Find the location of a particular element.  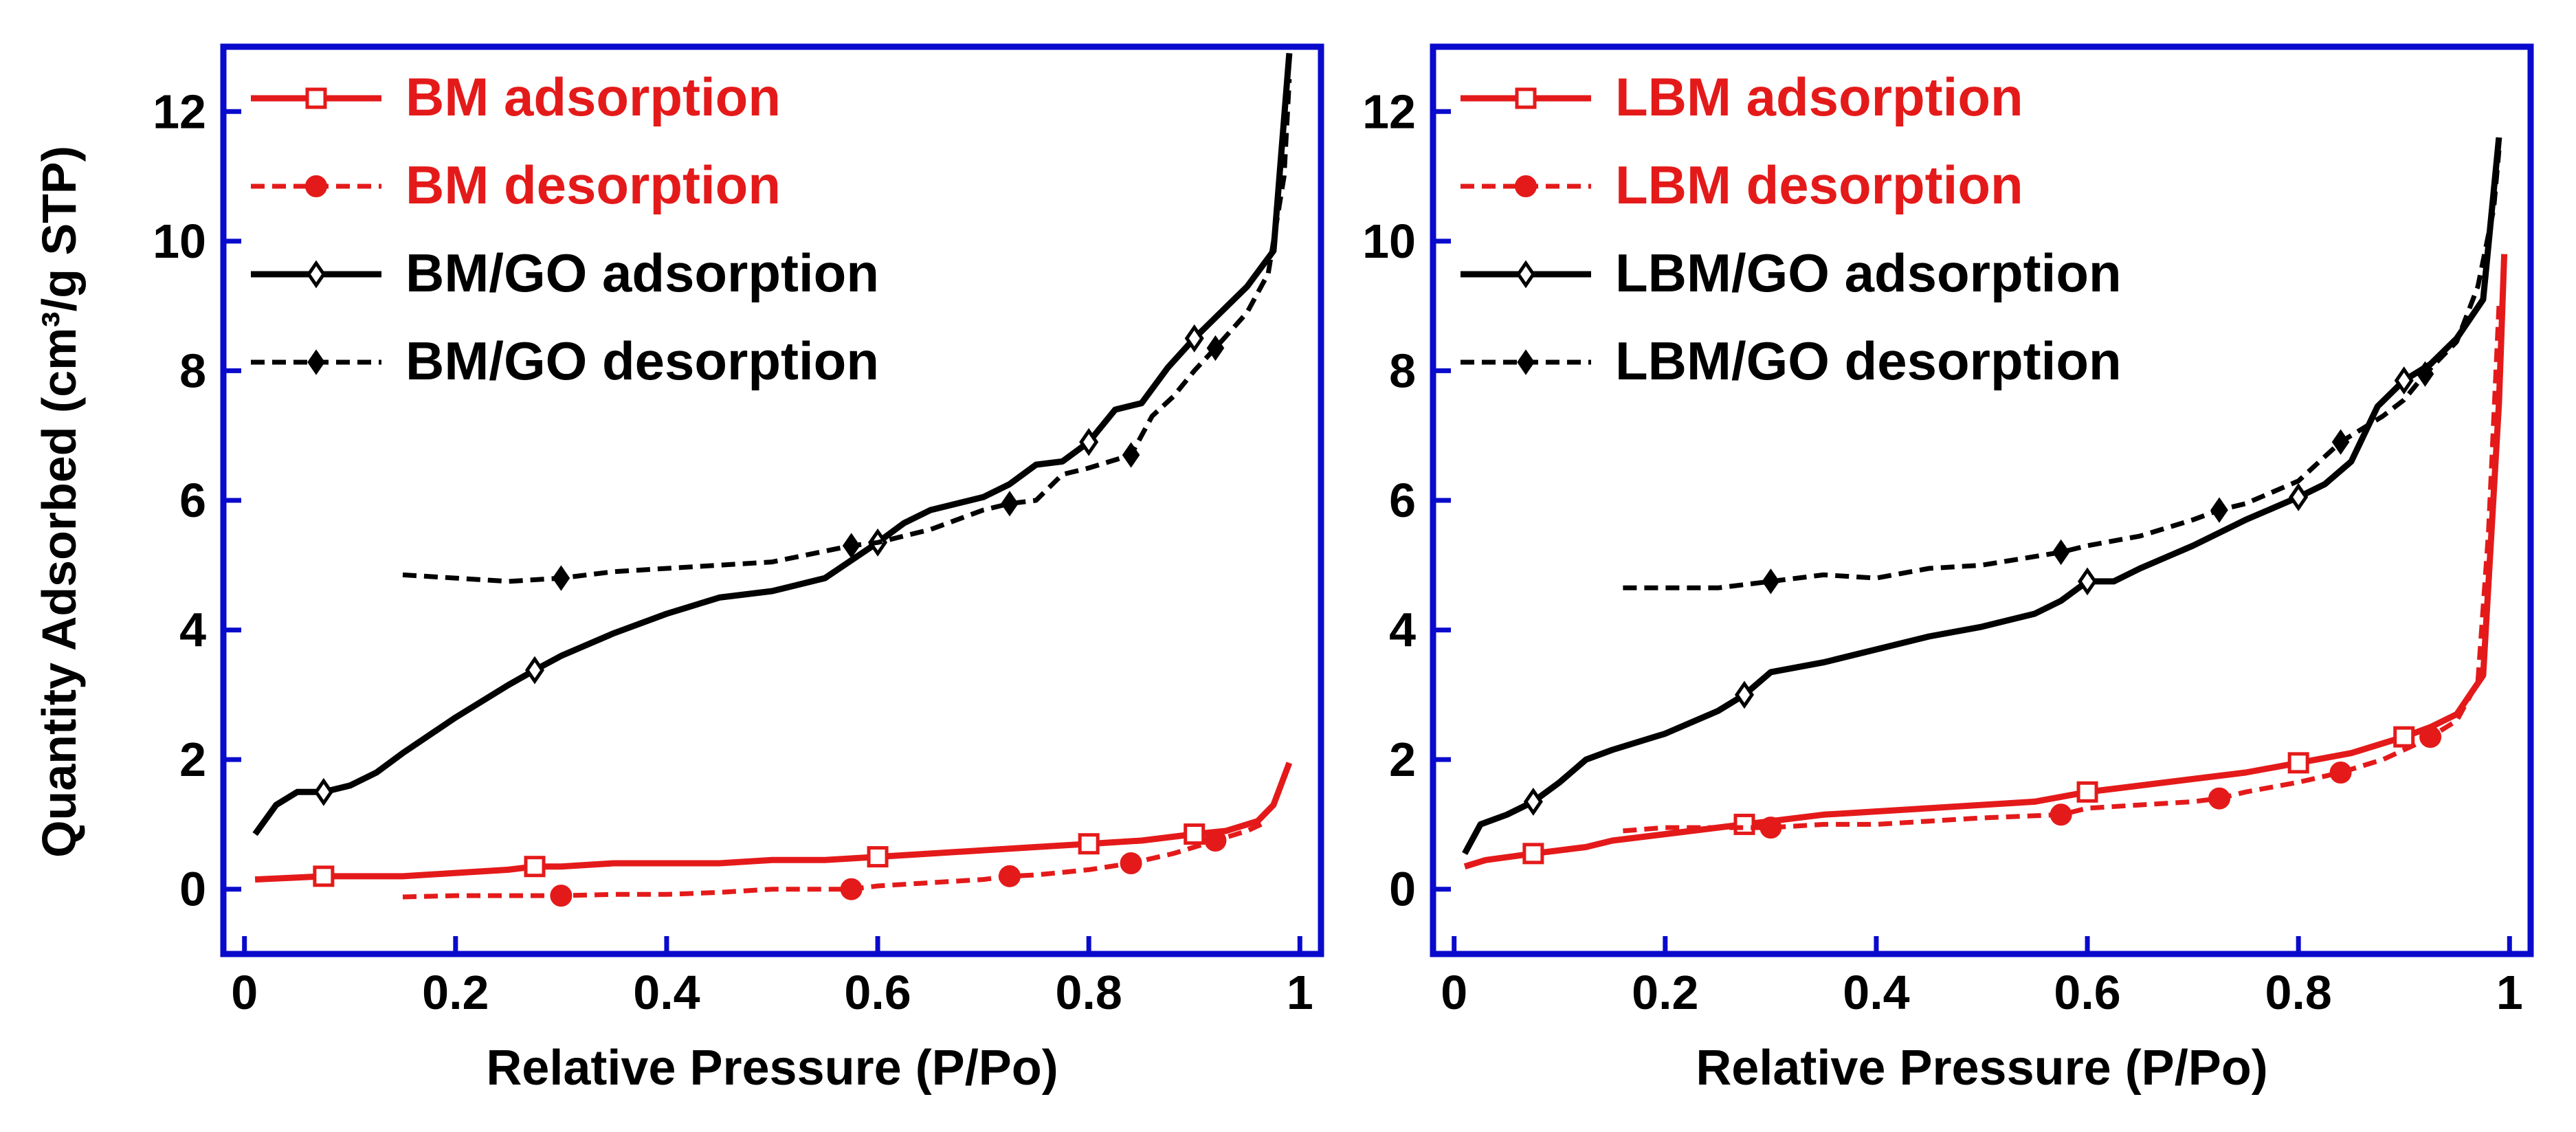

legend-label: LBM desorption is located at coordinates (1819, 185).